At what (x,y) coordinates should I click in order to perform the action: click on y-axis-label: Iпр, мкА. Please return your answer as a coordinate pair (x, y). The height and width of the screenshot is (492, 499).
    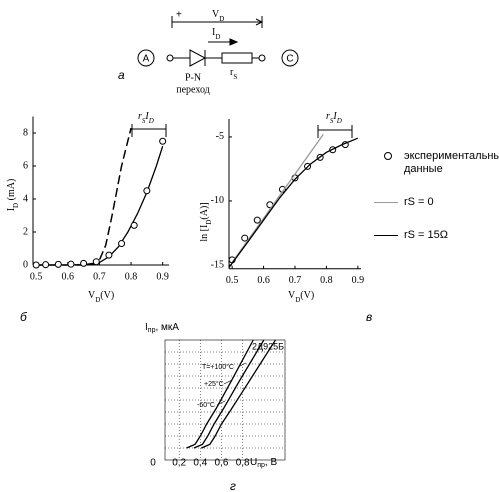
    Looking at the image, I should click on (162, 328).